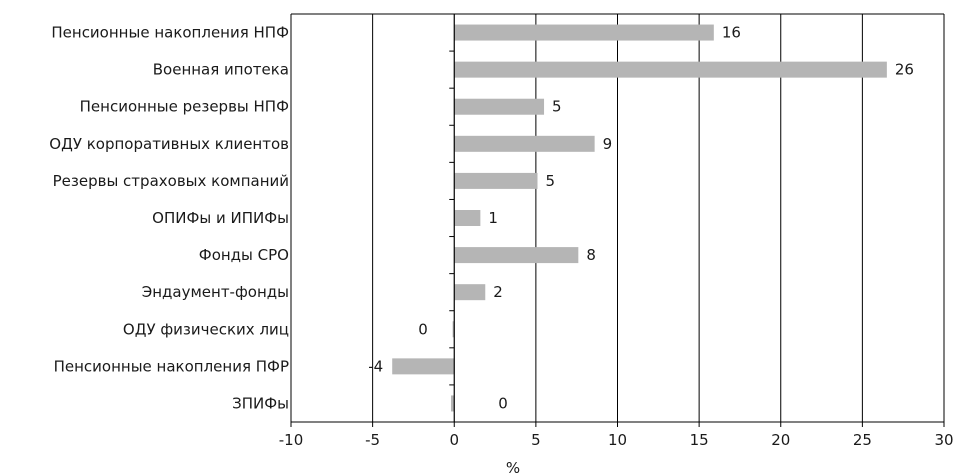  Describe the element at coordinates (184, 107) in the screenshot. I see `category-label: Пенсионные резервы НПФ` at that location.